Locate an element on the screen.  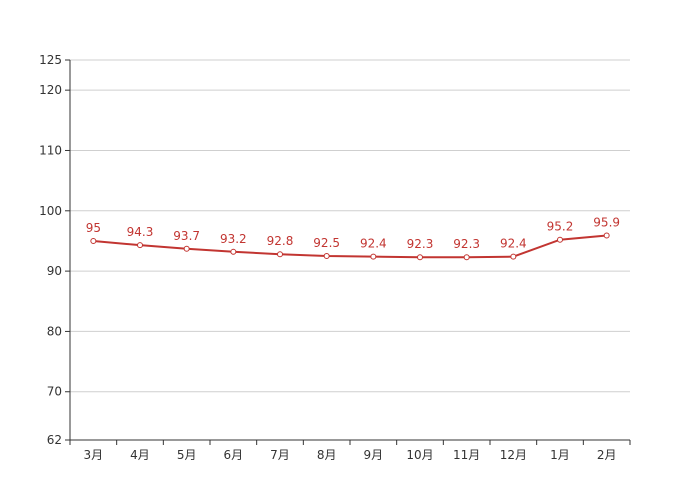
data-label: 95.2 is located at coordinates (560, 227).